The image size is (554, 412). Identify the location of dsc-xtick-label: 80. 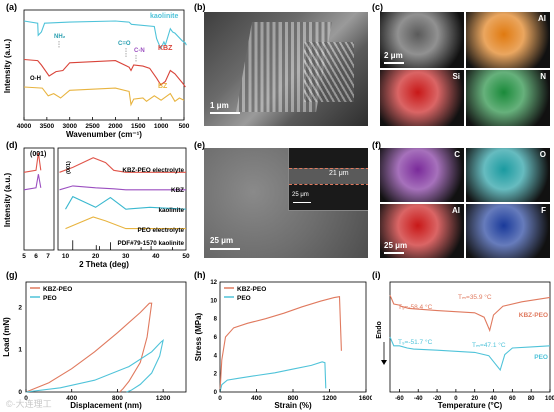
(531, 399).